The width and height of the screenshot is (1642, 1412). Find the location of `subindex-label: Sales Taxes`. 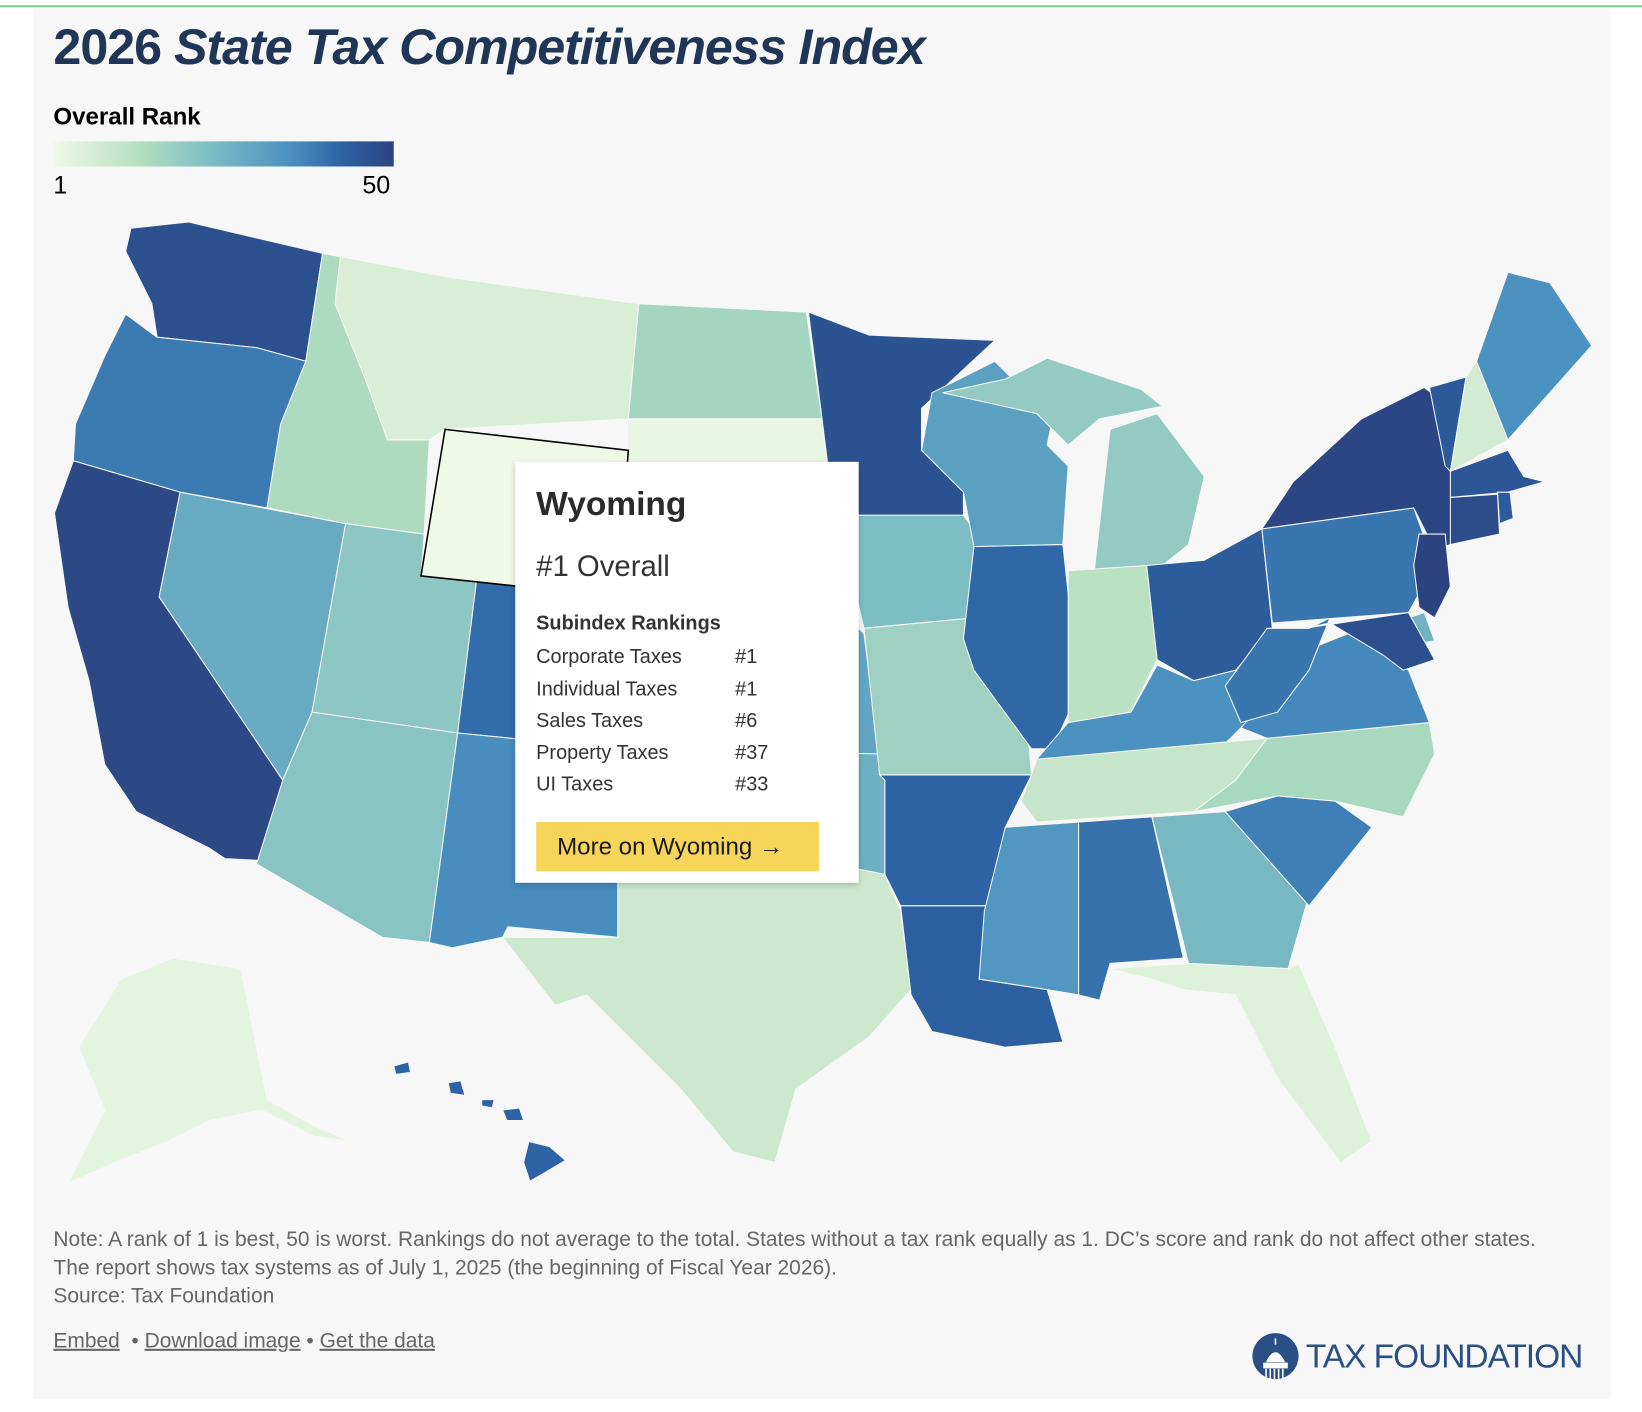

subindex-label: Sales Taxes is located at coordinates (590, 721).